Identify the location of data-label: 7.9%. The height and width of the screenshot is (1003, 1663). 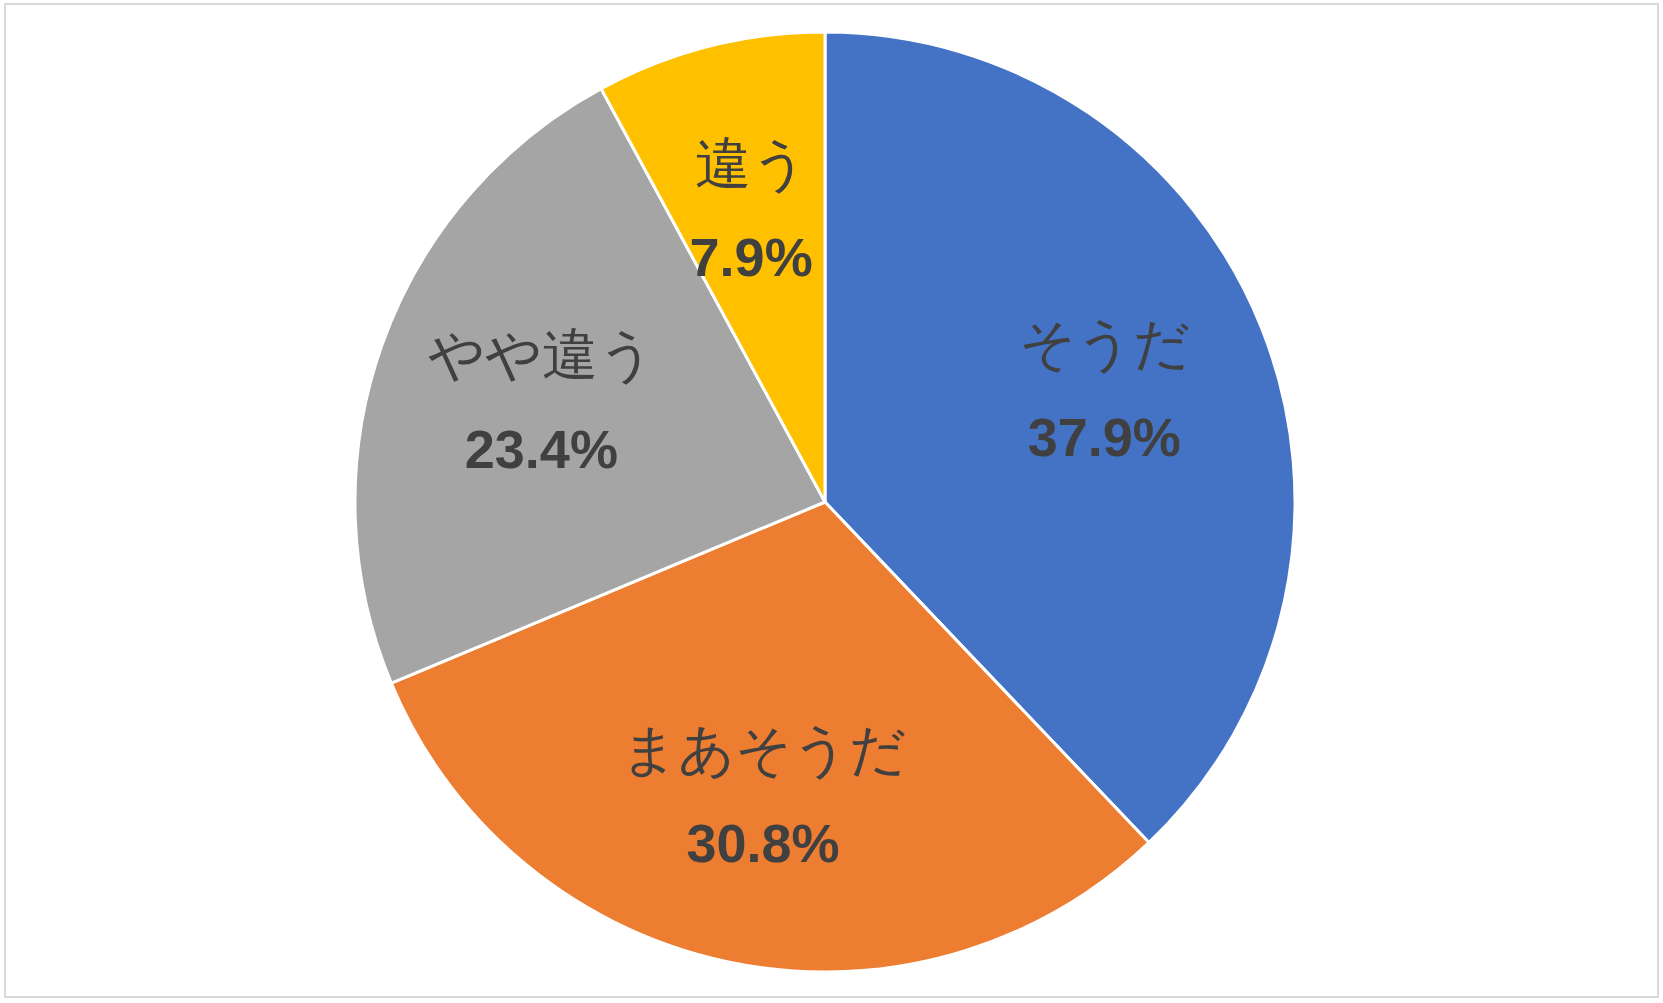
(751, 257).